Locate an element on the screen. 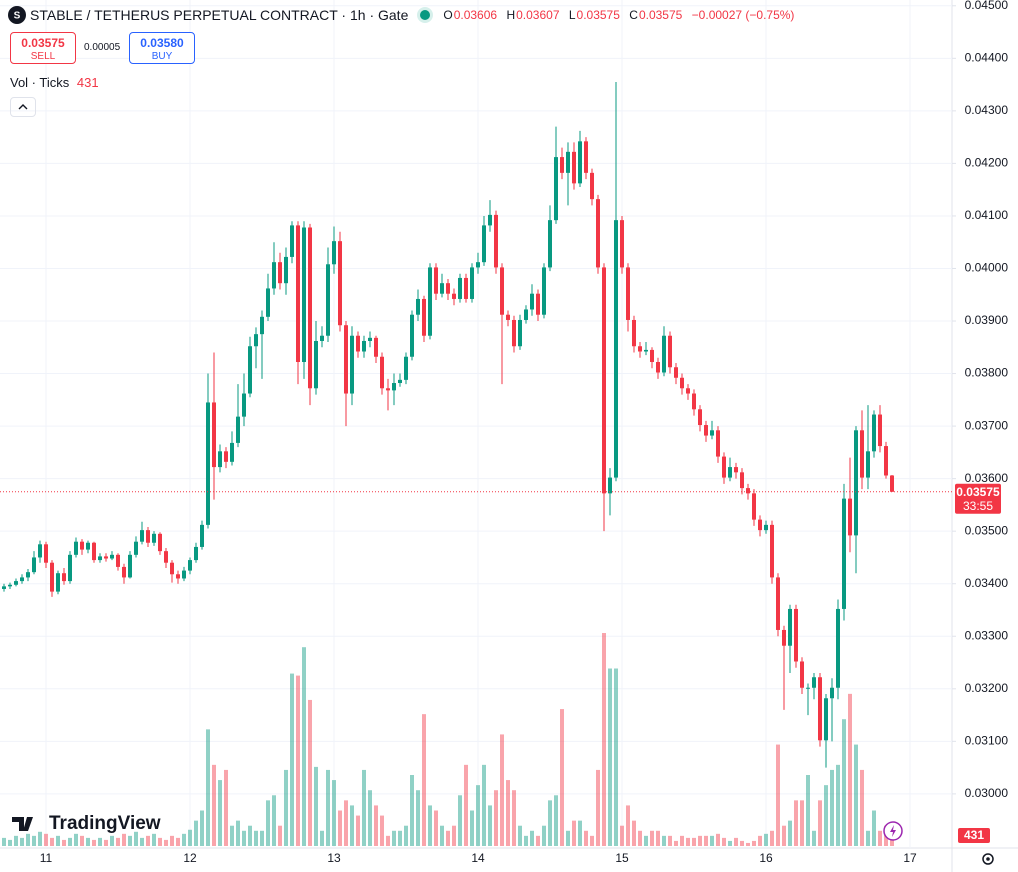 This screenshot has width=1018, height=872. lightning-icon is located at coordinates (893, 831).